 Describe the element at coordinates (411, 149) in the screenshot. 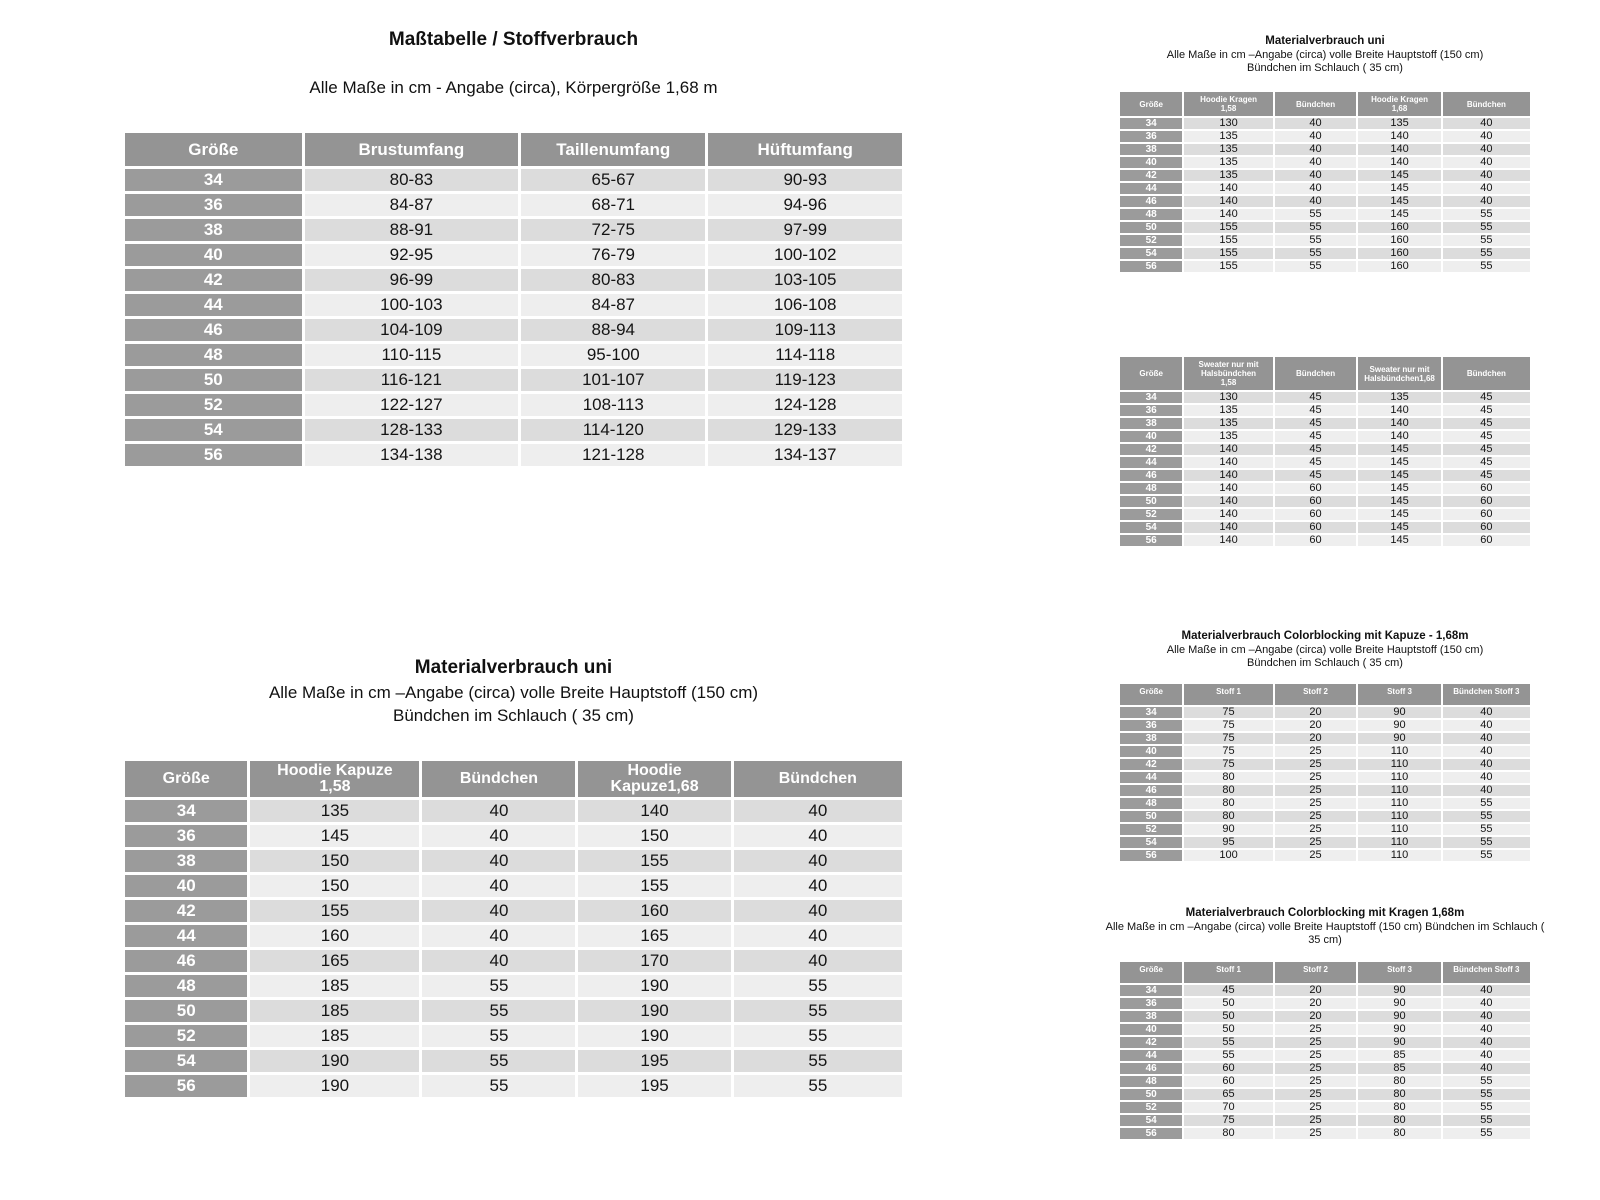

I see `column-header: Brustumfang` at that location.